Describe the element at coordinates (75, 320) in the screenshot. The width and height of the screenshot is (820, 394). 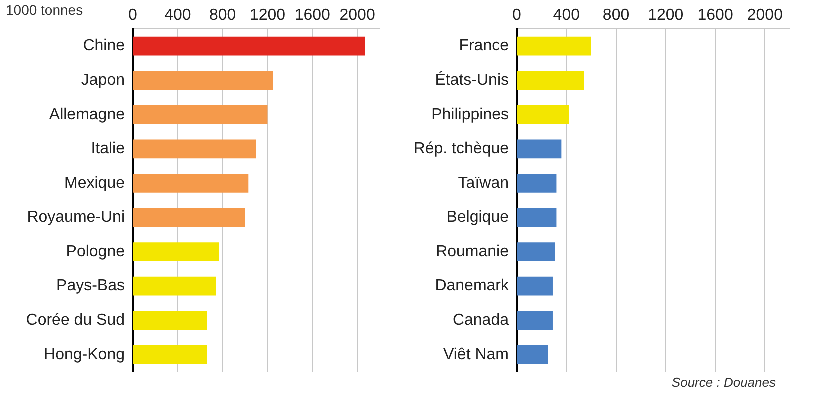
I see `y-tick-label: Corée du Sud` at that location.